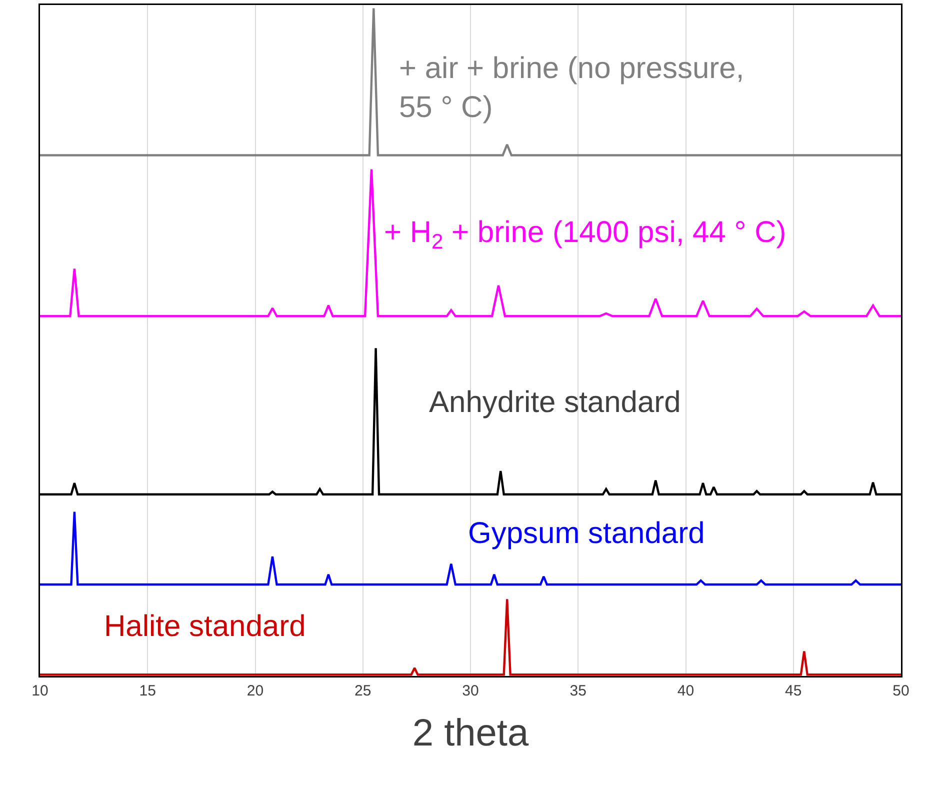  Describe the element at coordinates (147, 691) in the screenshot. I see `x-tick-label: 15` at that location.